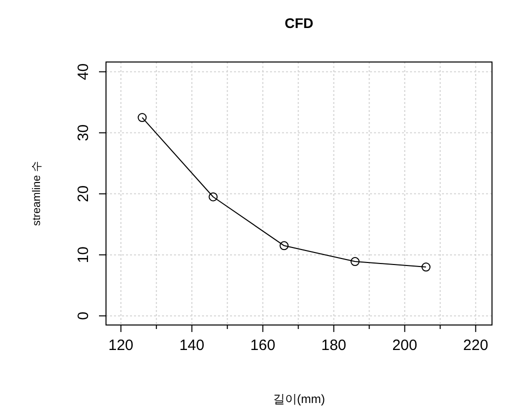 This screenshot has width=520, height=415. Describe the element at coordinates (405, 345) in the screenshot. I see `x-tick-label: 200` at that location.